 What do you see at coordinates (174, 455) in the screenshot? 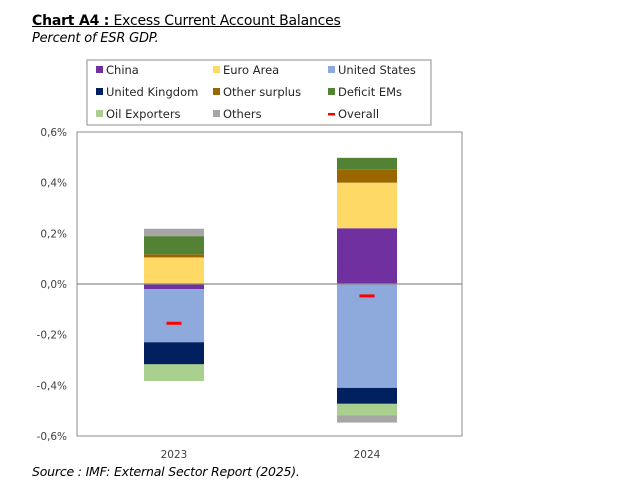
I see `x-tick-label: 2023` at bounding box center [174, 455].